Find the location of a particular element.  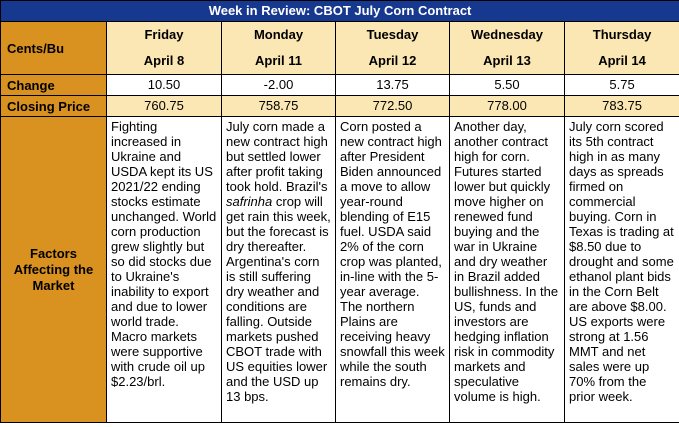

change-value-tuesday: 13.75 is located at coordinates (392, 85).